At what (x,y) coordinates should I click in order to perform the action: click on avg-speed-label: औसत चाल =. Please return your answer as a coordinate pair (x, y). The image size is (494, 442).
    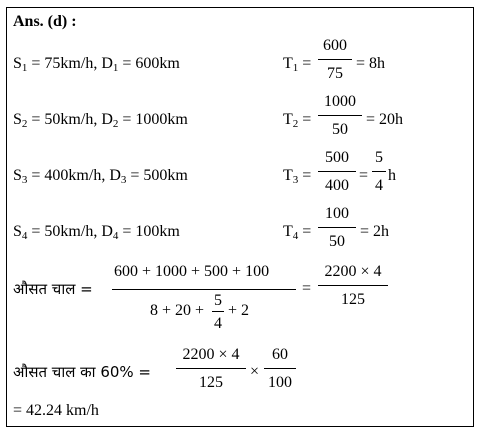
    Looking at the image, I should click on (53, 289).